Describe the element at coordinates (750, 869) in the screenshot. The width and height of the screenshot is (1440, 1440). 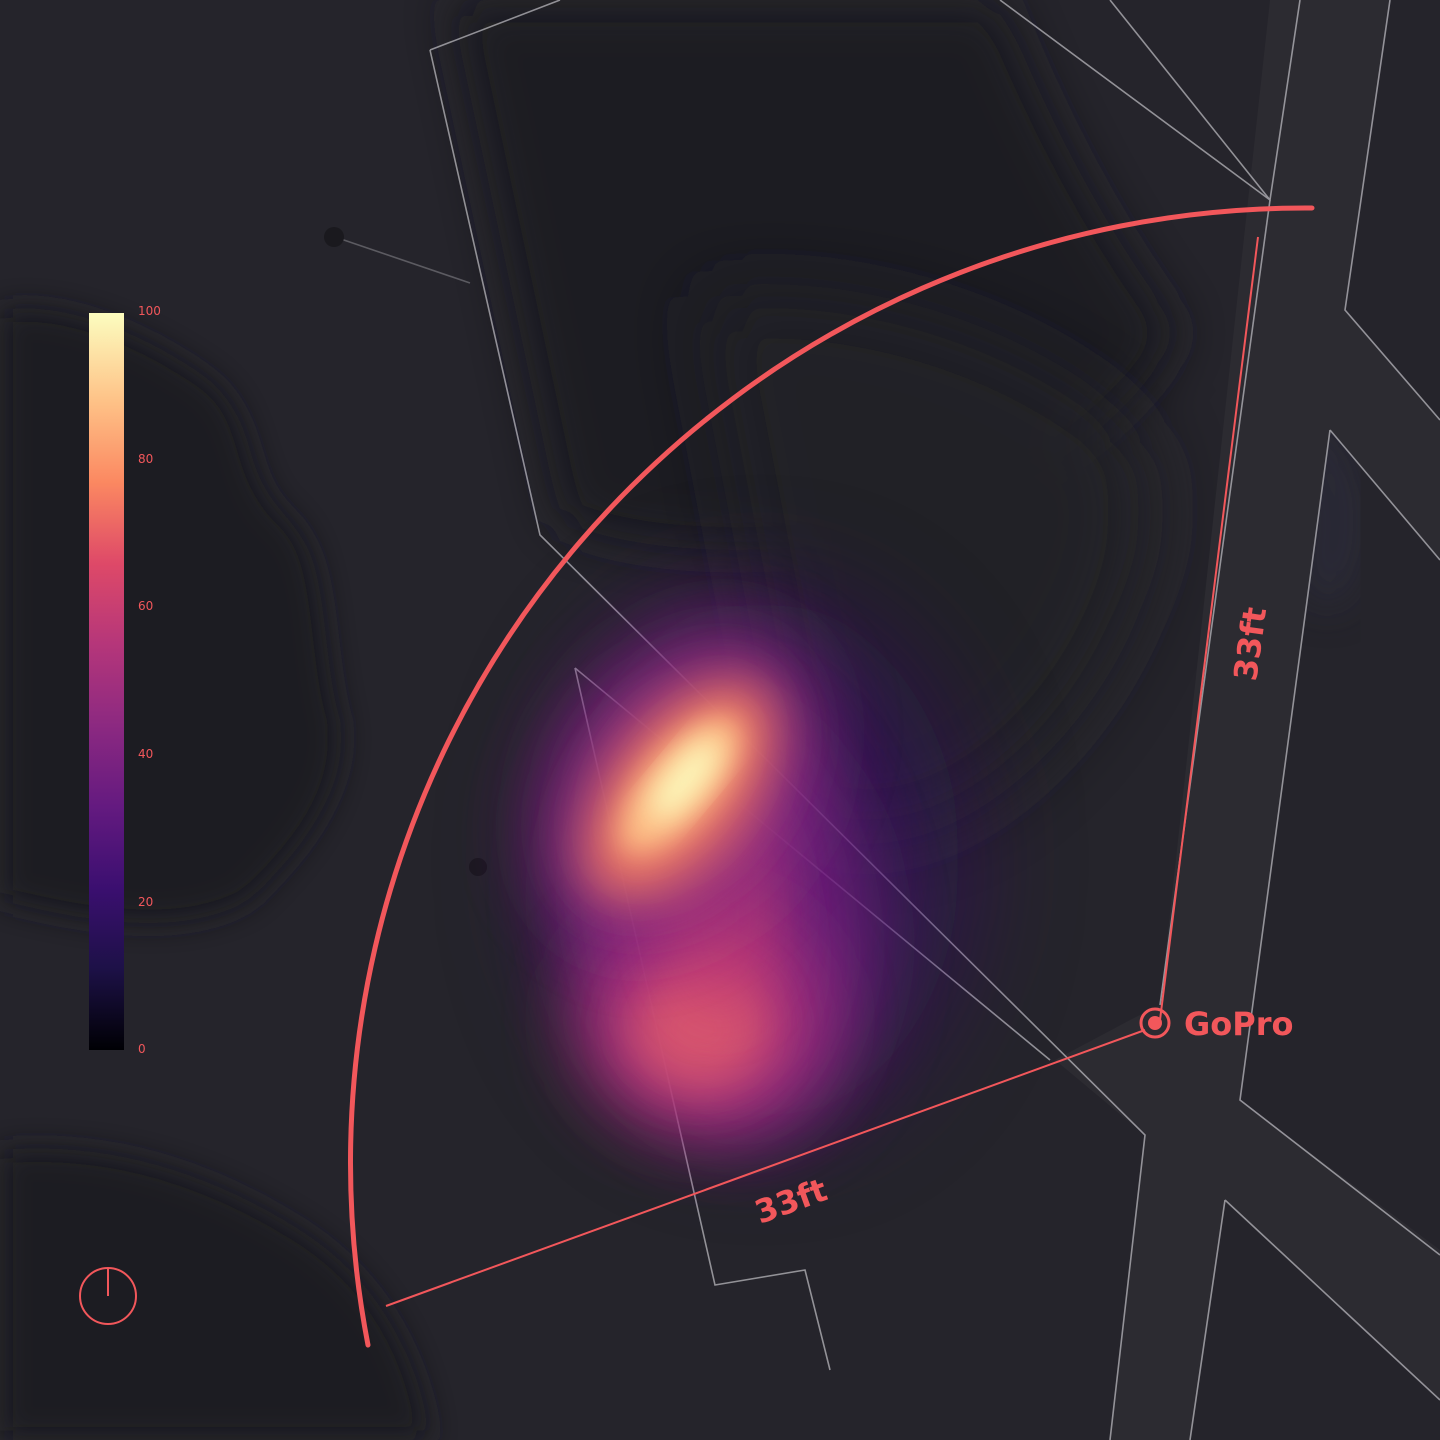
I see `heatmap` at that location.